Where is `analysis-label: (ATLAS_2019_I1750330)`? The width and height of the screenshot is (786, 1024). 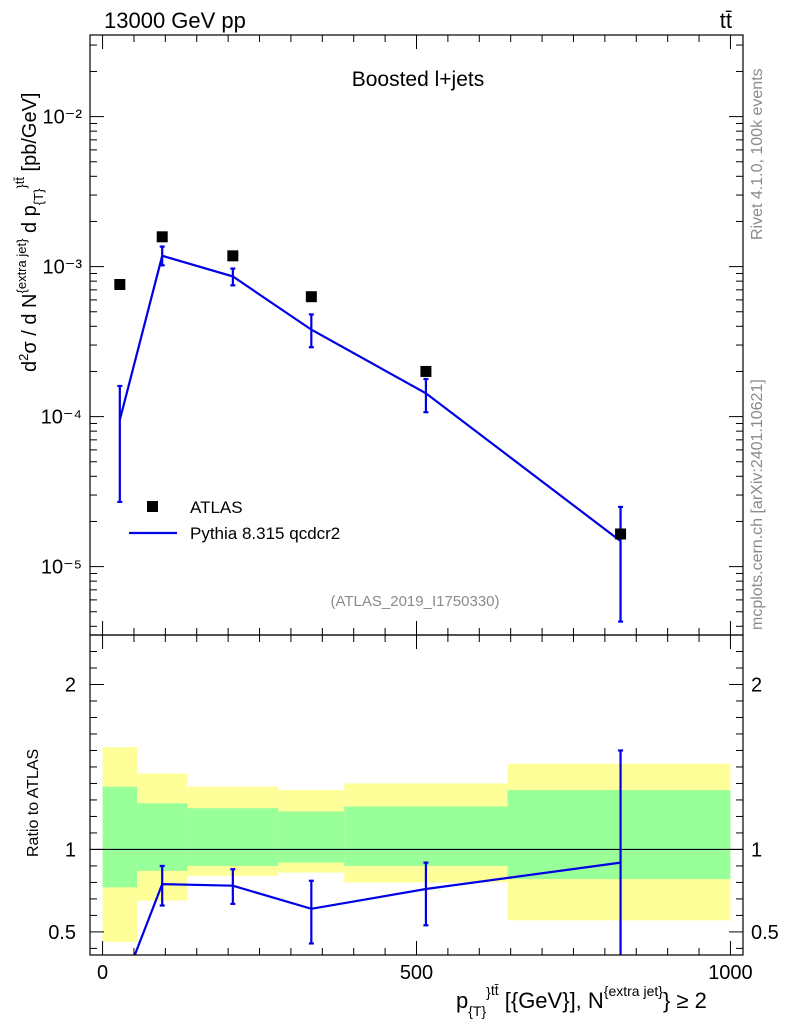 analysis-label: (ATLAS_2019_I1750330) is located at coordinates (414, 601).